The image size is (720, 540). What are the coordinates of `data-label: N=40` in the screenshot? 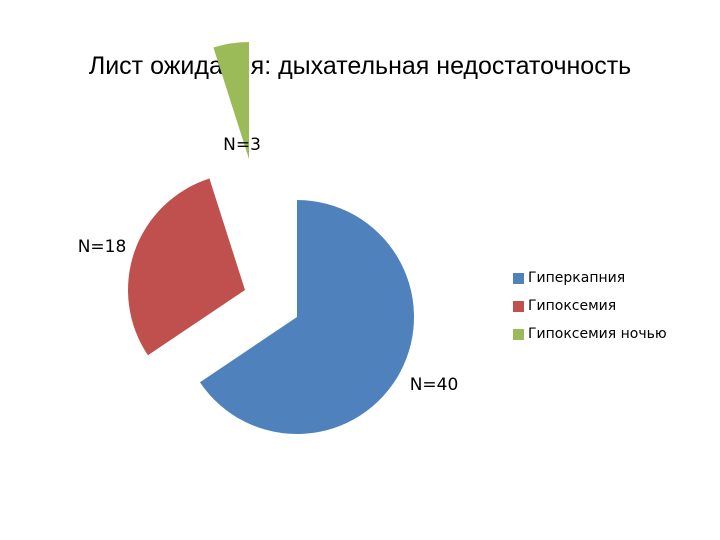 It's located at (434, 385).